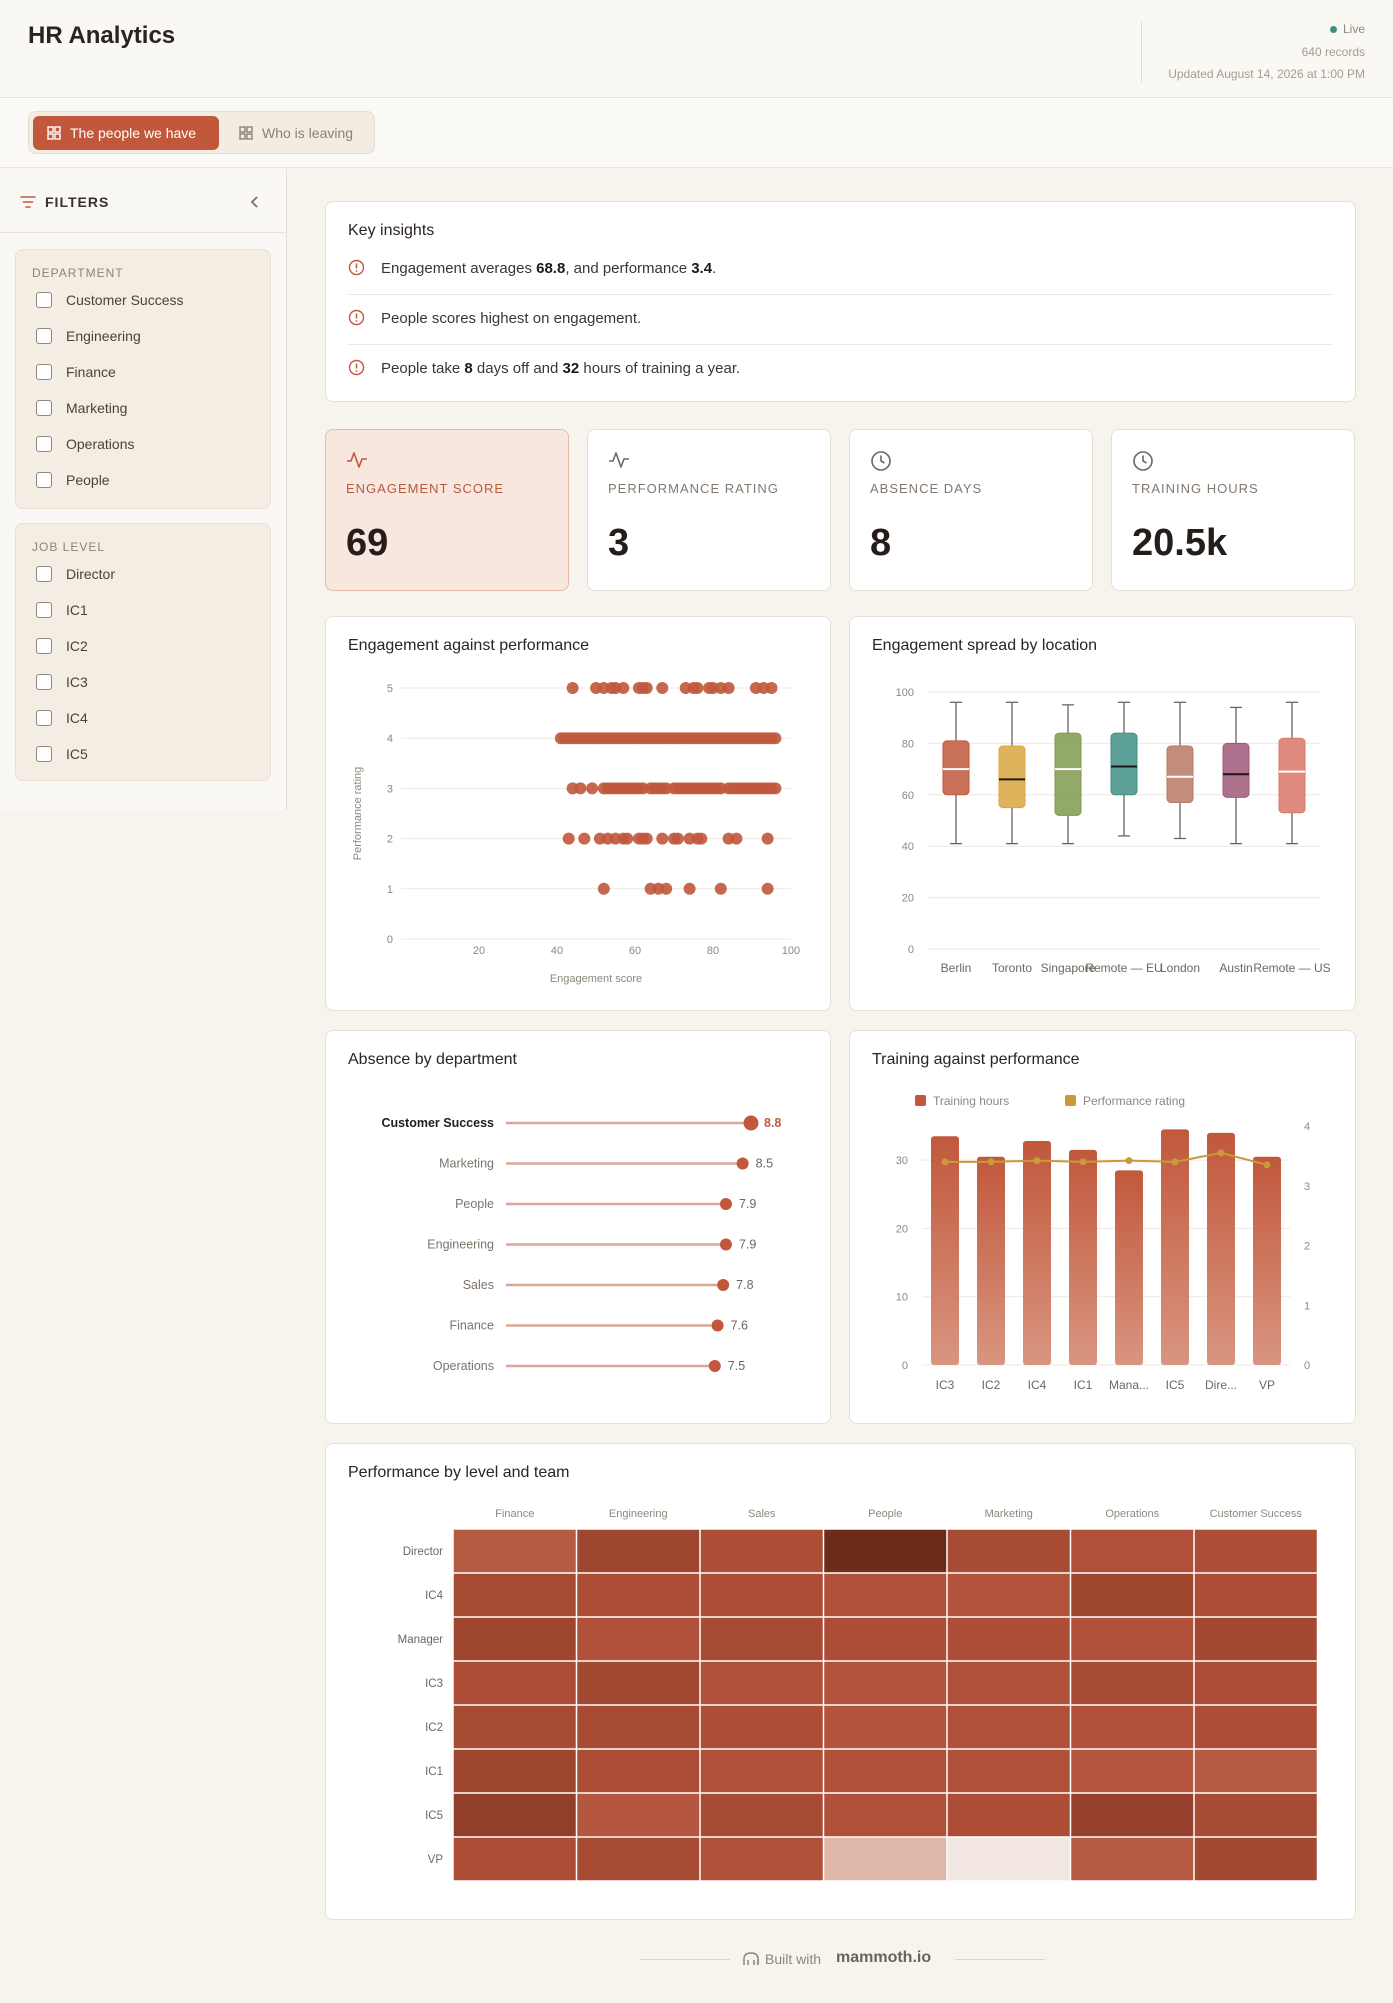 The width and height of the screenshot is (1393, 2003). I want to click on filter-option: Engineering, so click(88, 336).